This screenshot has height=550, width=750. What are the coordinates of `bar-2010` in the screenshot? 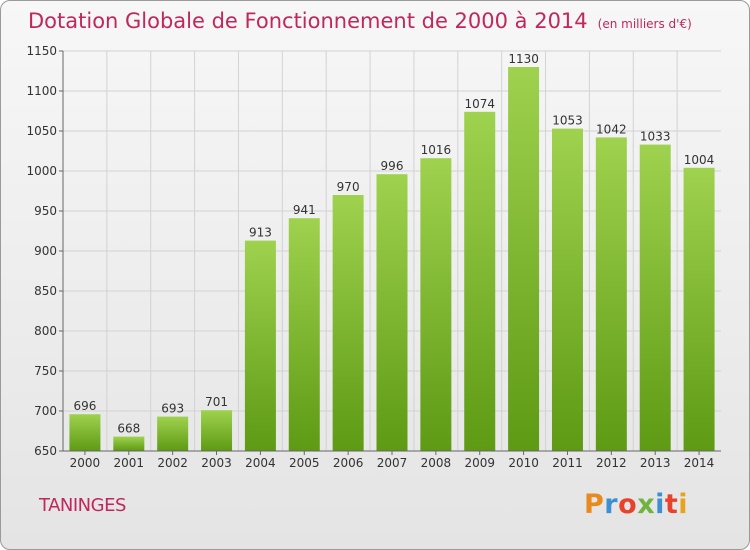 It's located at (524, 259).